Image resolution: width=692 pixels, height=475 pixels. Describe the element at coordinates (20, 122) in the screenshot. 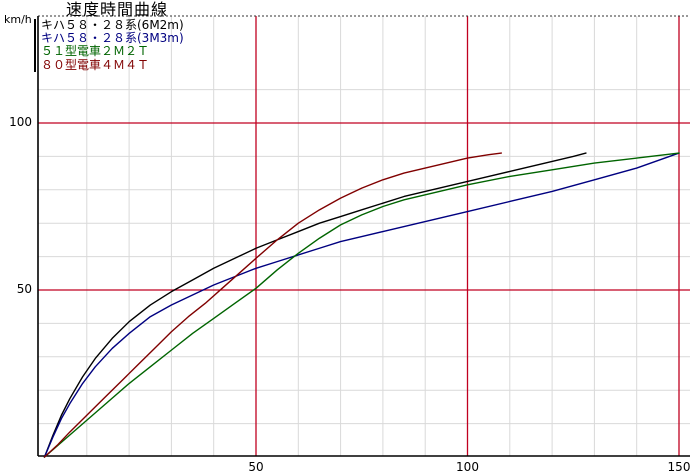

I see `y-tick-label-100: 100` at that location.